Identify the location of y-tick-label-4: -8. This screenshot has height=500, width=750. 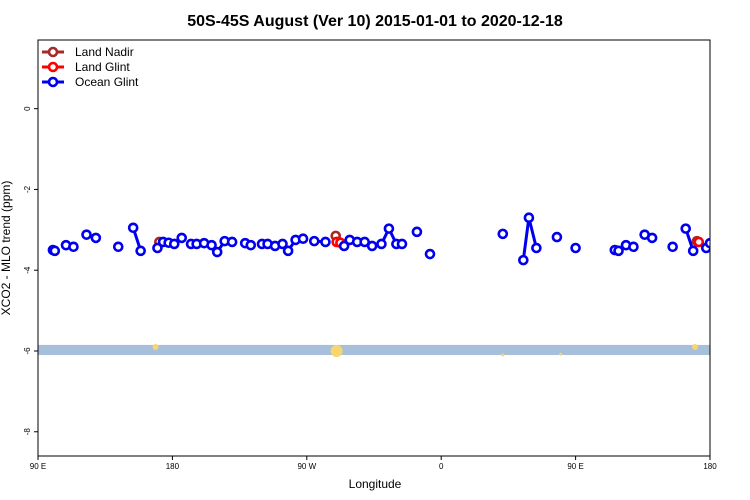
(27, 432).